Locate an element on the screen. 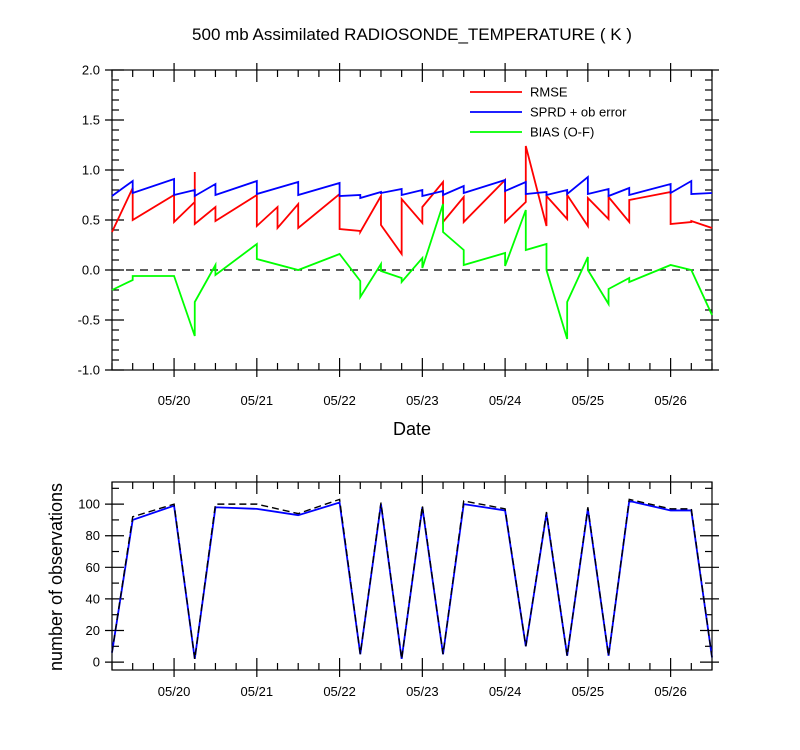  y-axis-title: number of observations is located at coordinates (56, 577).